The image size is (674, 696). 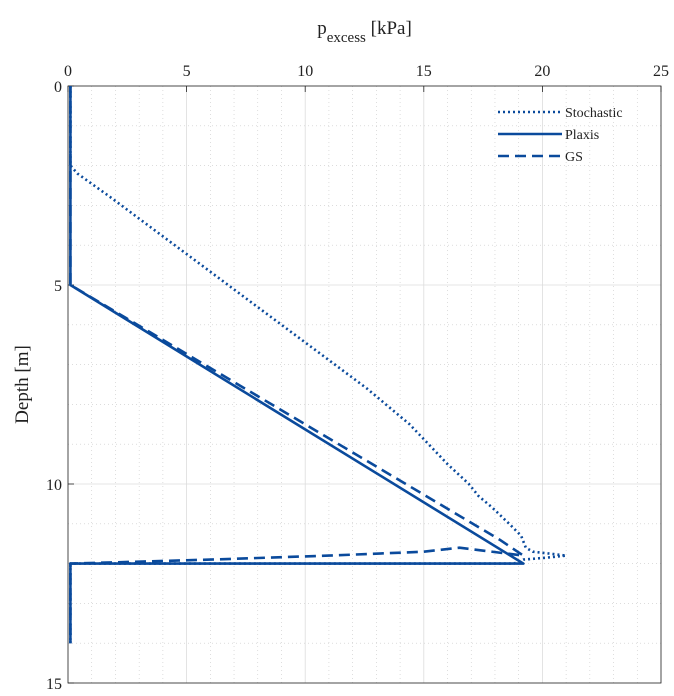 I want to click on y-tick-label: 10, so click(x=54, y=485).